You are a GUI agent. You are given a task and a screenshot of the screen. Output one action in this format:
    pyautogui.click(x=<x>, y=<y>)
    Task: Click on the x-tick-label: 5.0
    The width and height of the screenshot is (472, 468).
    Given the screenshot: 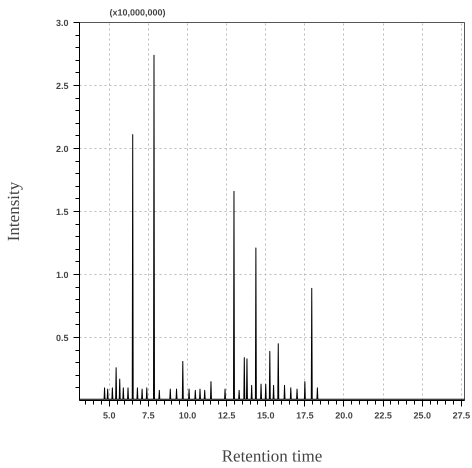 What is the action you would take?
    pyautogui.click(x=109, y=415)
    